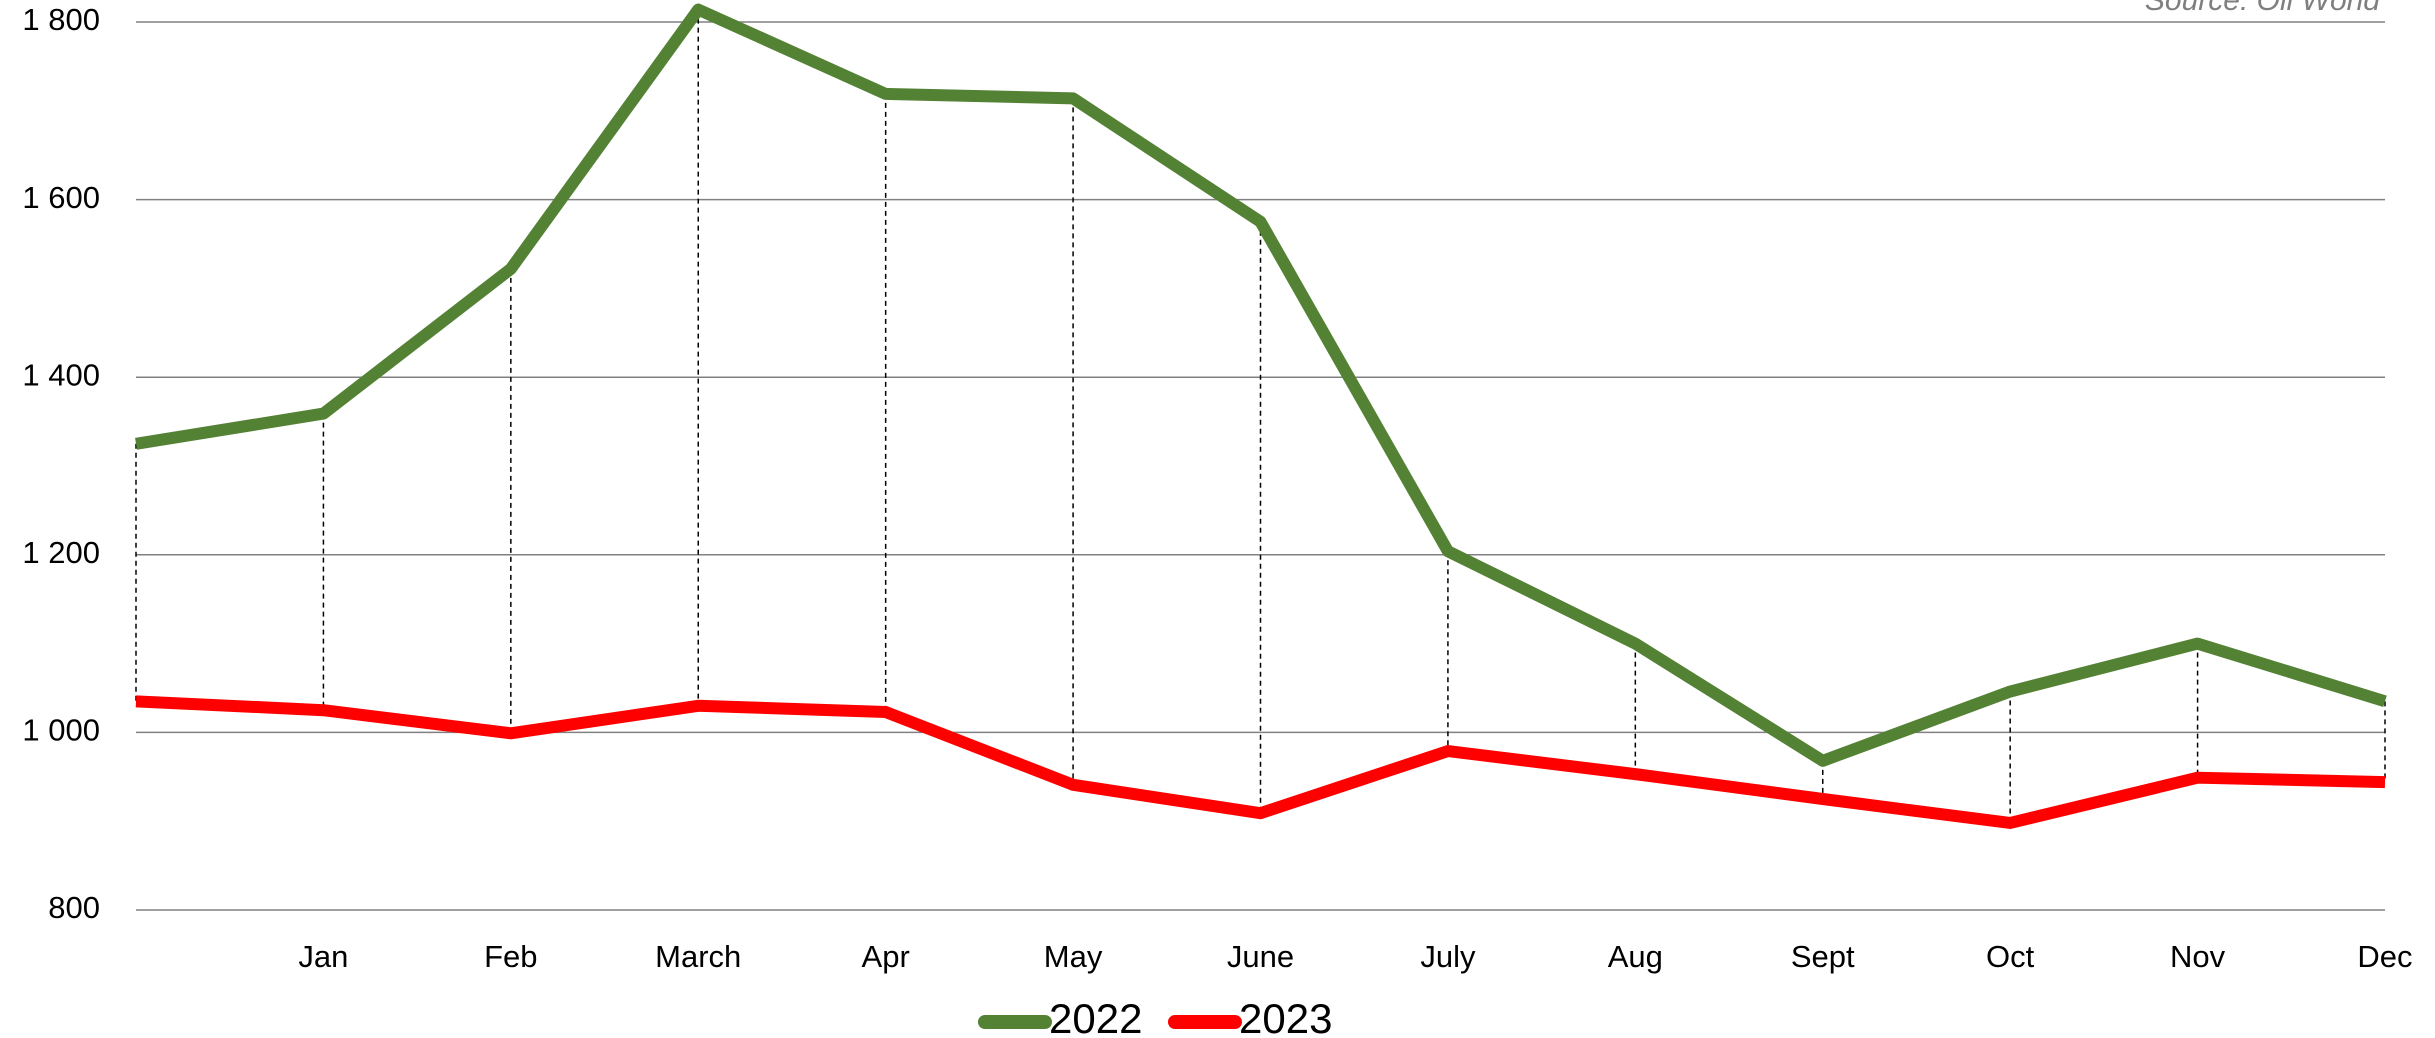 The image size is (2435, 1038). What do you see at coordinates (1448, 956) in the screenshot?
I see `x-tick-label: July` at bounding box center [1448, 956].